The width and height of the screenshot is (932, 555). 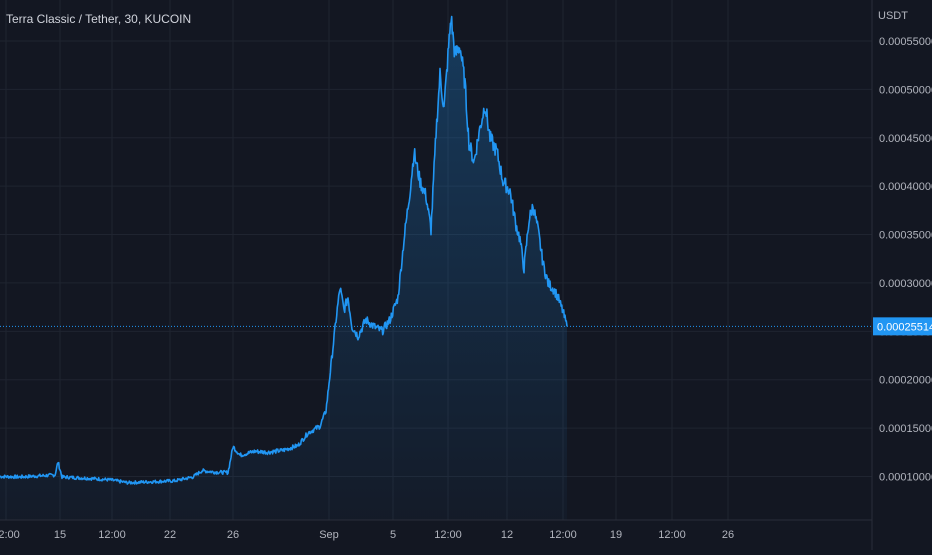 I want to click on y-tick-label: 0.00030000, so click(x=905, y=284).